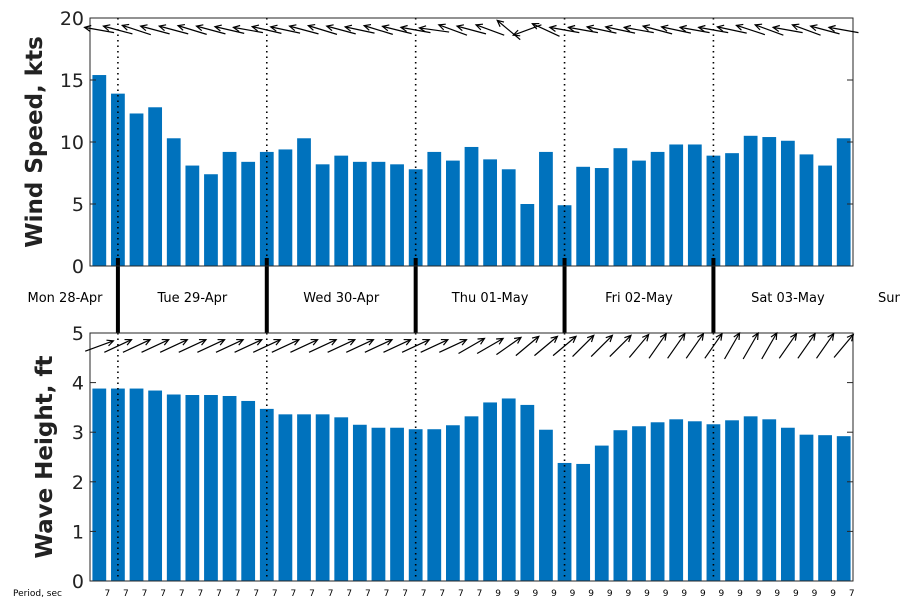 The image size is (900, 600). What do you see at coordinates (45, 457) in the screenshot?
I see `wave-height-axis-label: Wave Height, ft` at bounding box center [45, 457].